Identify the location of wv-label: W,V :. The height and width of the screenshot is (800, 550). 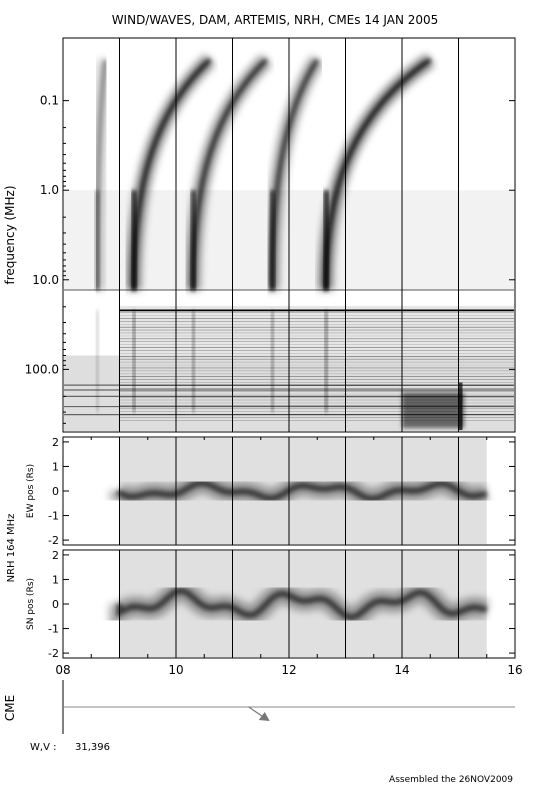
(43, 747).